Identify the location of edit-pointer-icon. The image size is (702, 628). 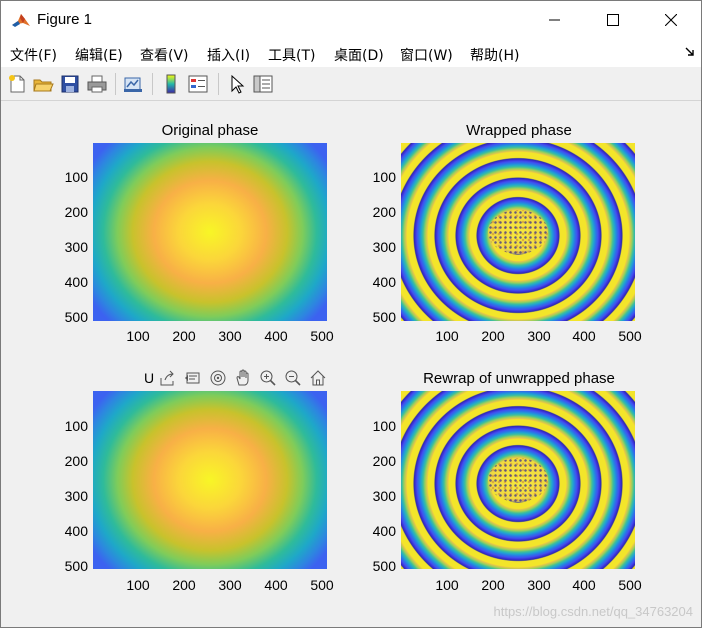
(237, 84).